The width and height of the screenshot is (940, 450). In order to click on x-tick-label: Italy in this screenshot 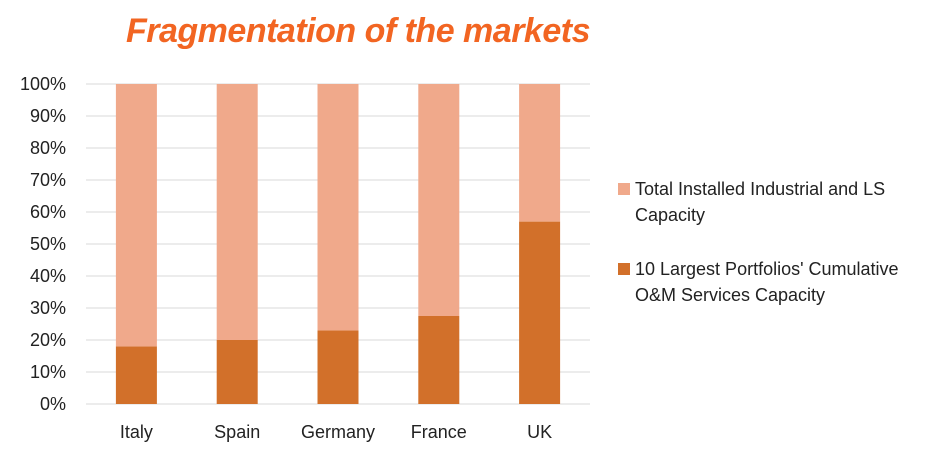, I will do `click(136, 432)`.